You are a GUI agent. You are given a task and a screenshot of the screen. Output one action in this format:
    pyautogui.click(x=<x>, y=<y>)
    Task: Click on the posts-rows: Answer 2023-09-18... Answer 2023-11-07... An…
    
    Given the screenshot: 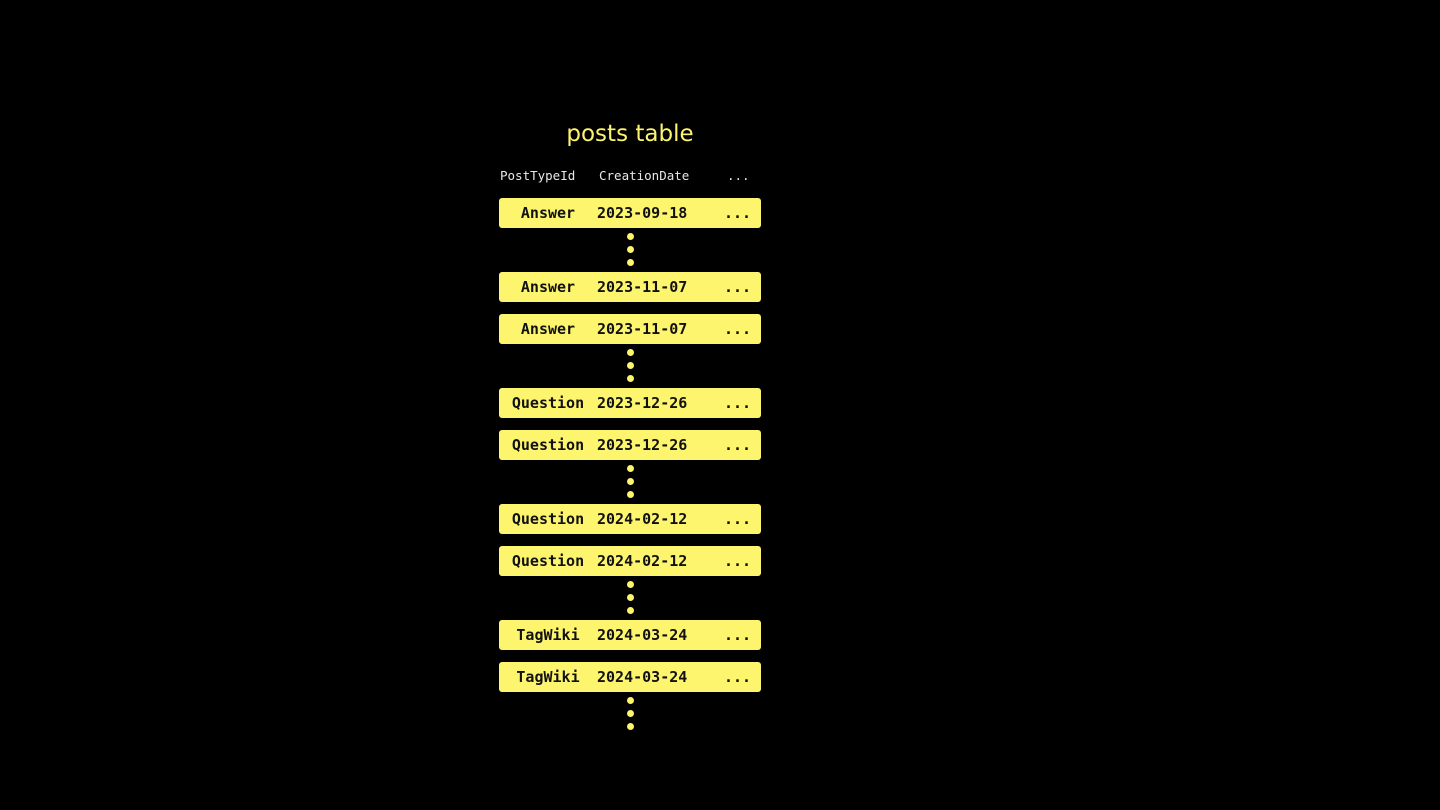 What is the action you would take?
    pyautogui.click(x=630, y=467)
    